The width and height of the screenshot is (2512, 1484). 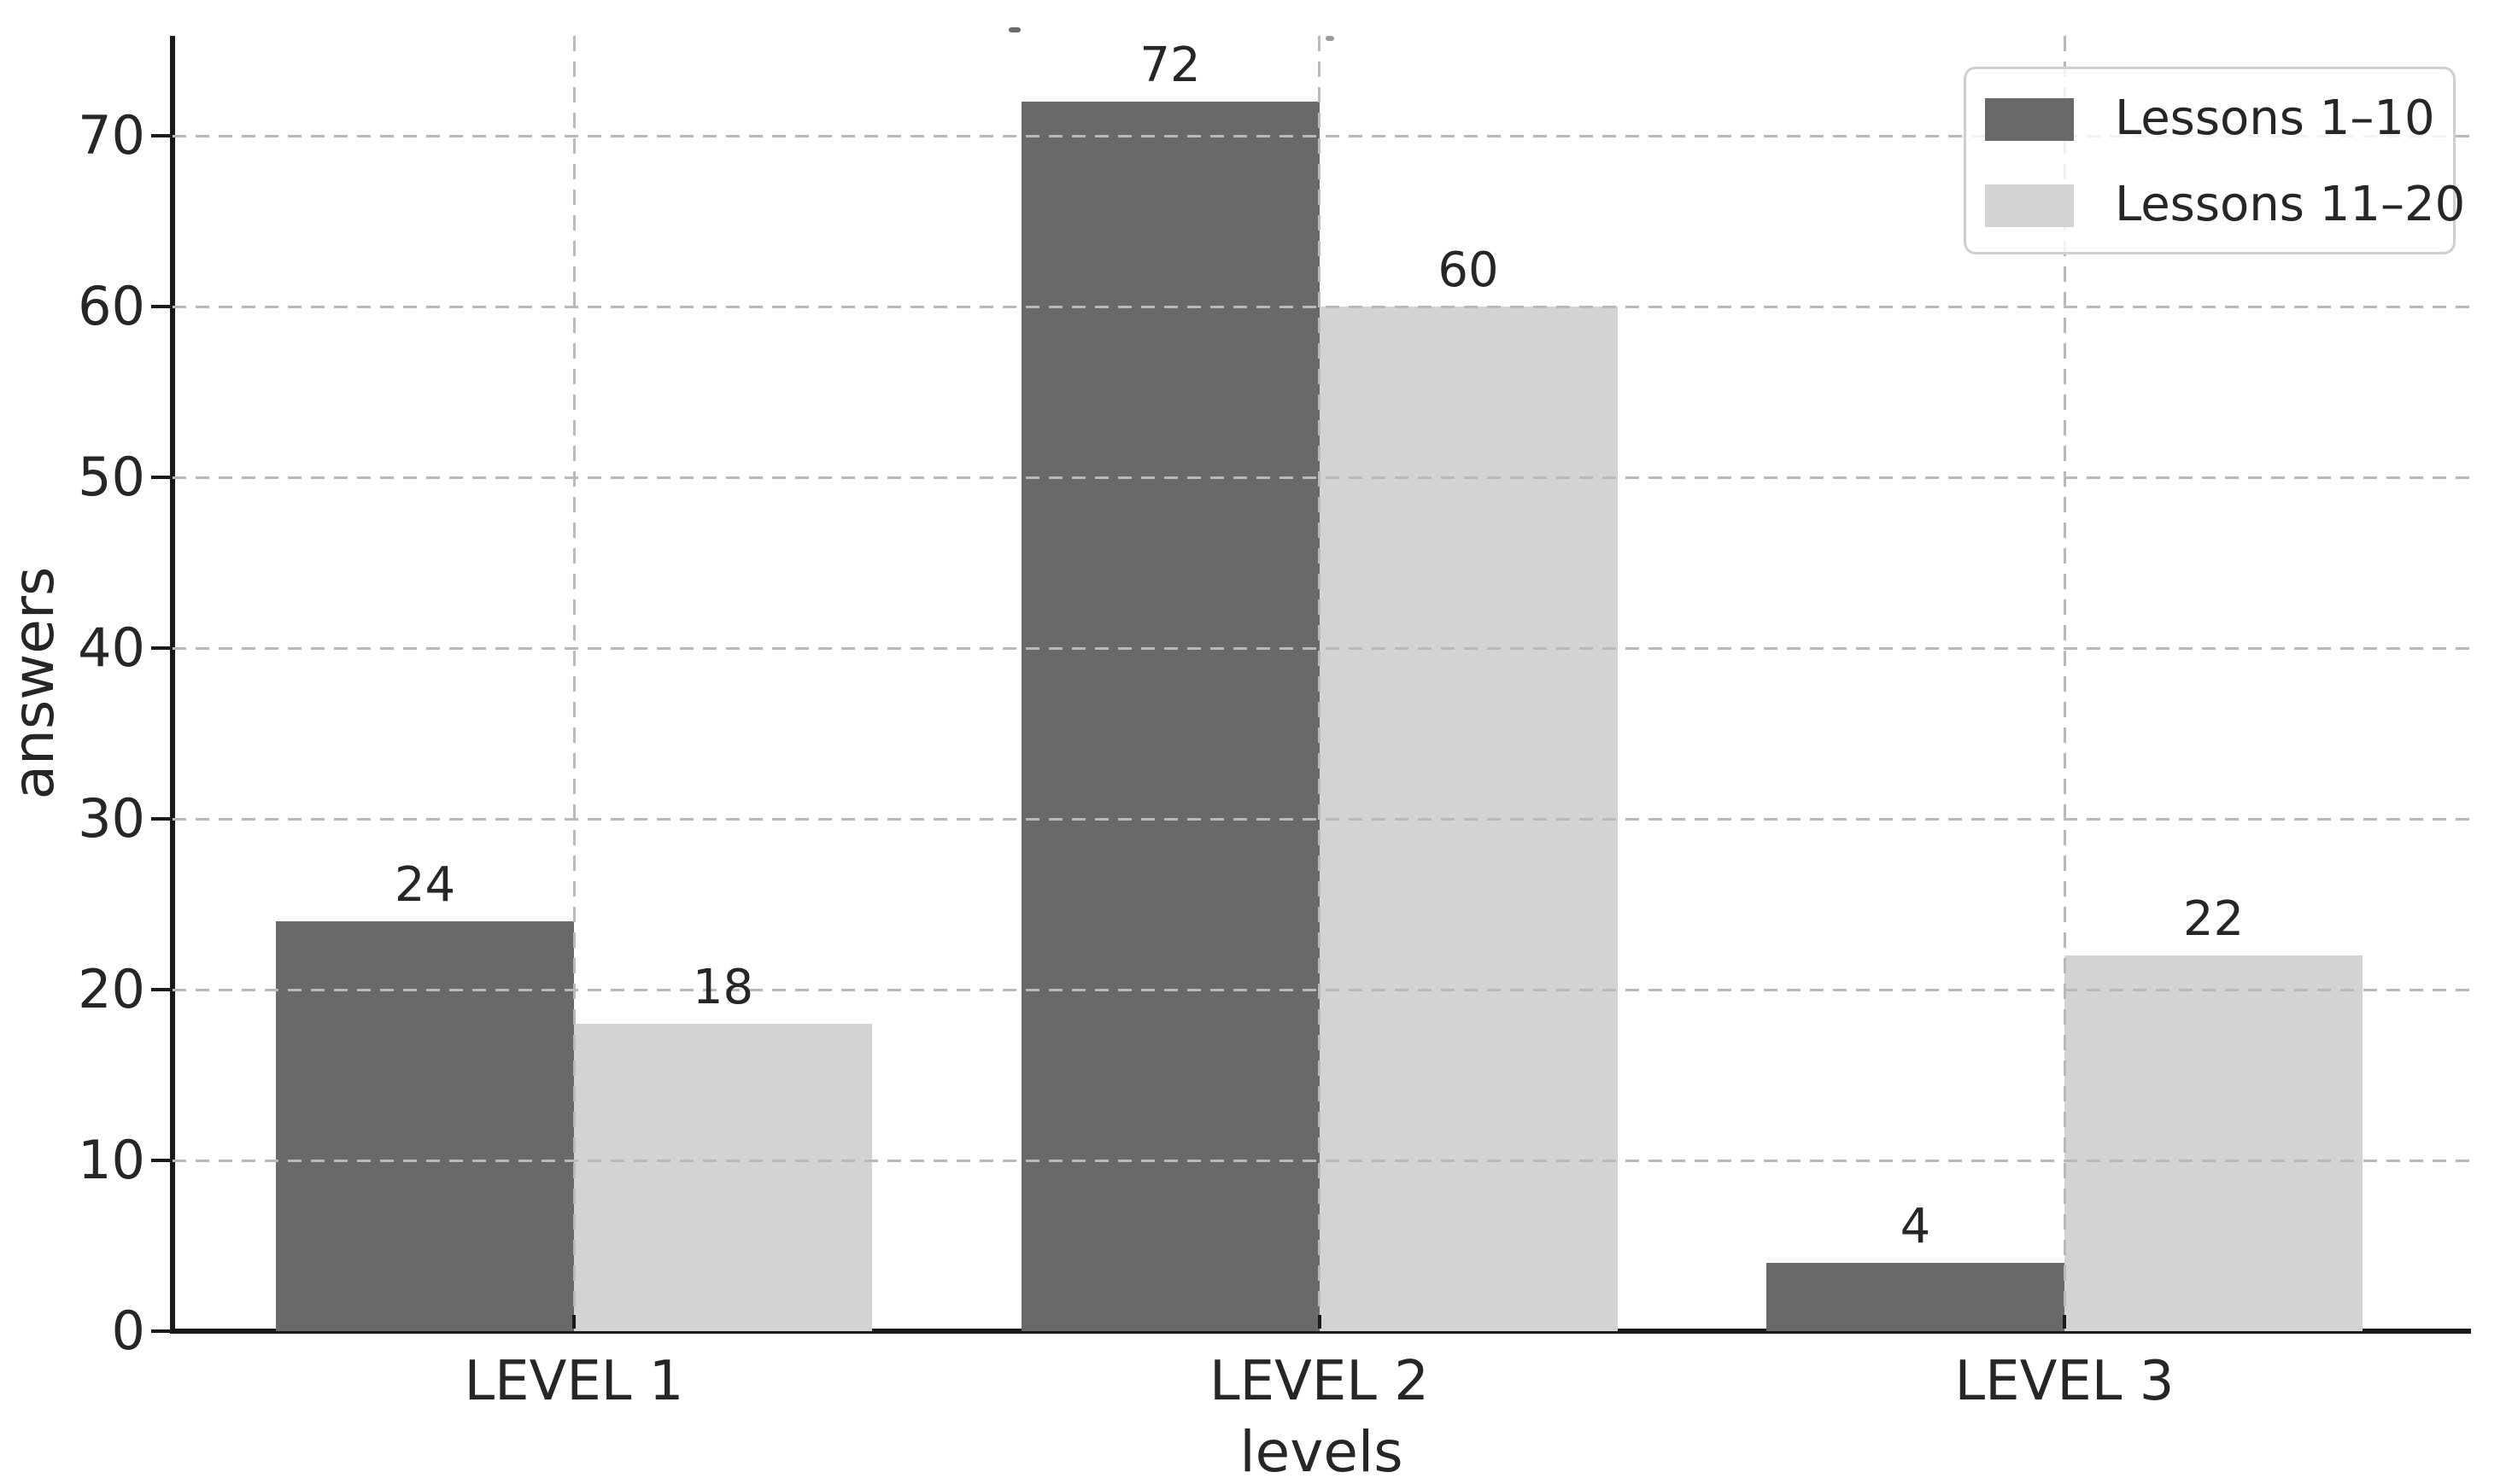 What do you see at coordinates (111, 647) in the screenshot?
I see `y-tick-label: 40` at bounding box center [111, 647].